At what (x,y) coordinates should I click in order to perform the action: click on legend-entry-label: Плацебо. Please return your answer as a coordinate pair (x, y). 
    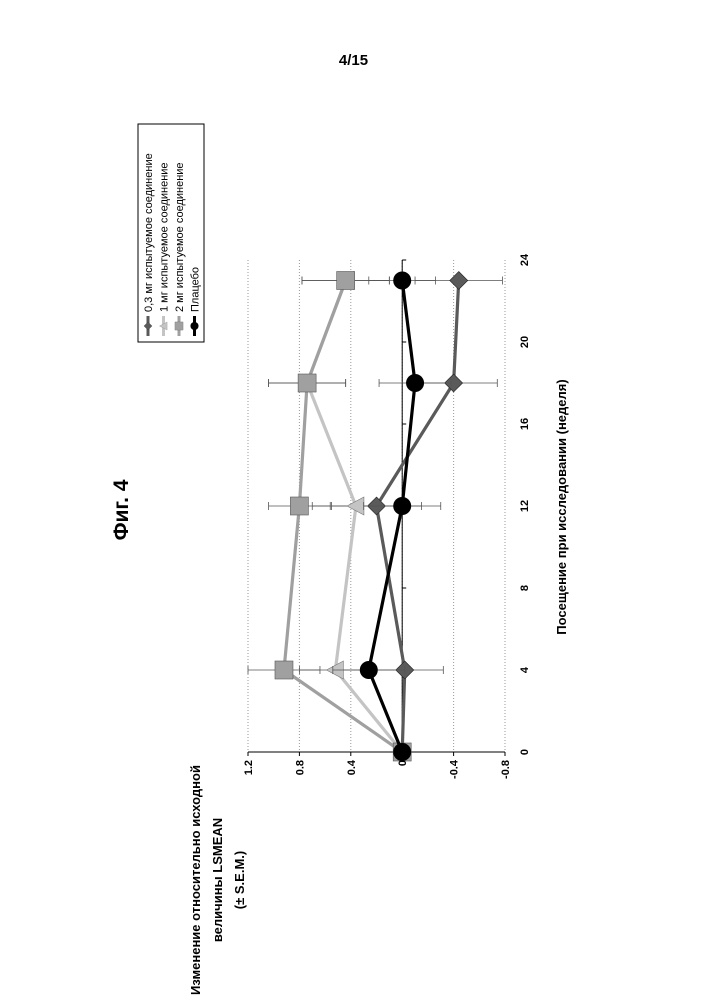
    Looking at the image, I should click on (196, 289).